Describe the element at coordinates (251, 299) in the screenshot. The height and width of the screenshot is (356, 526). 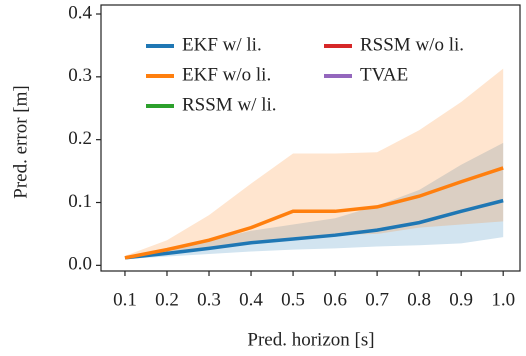
I see `x-tick-label: 0.4` at that location.